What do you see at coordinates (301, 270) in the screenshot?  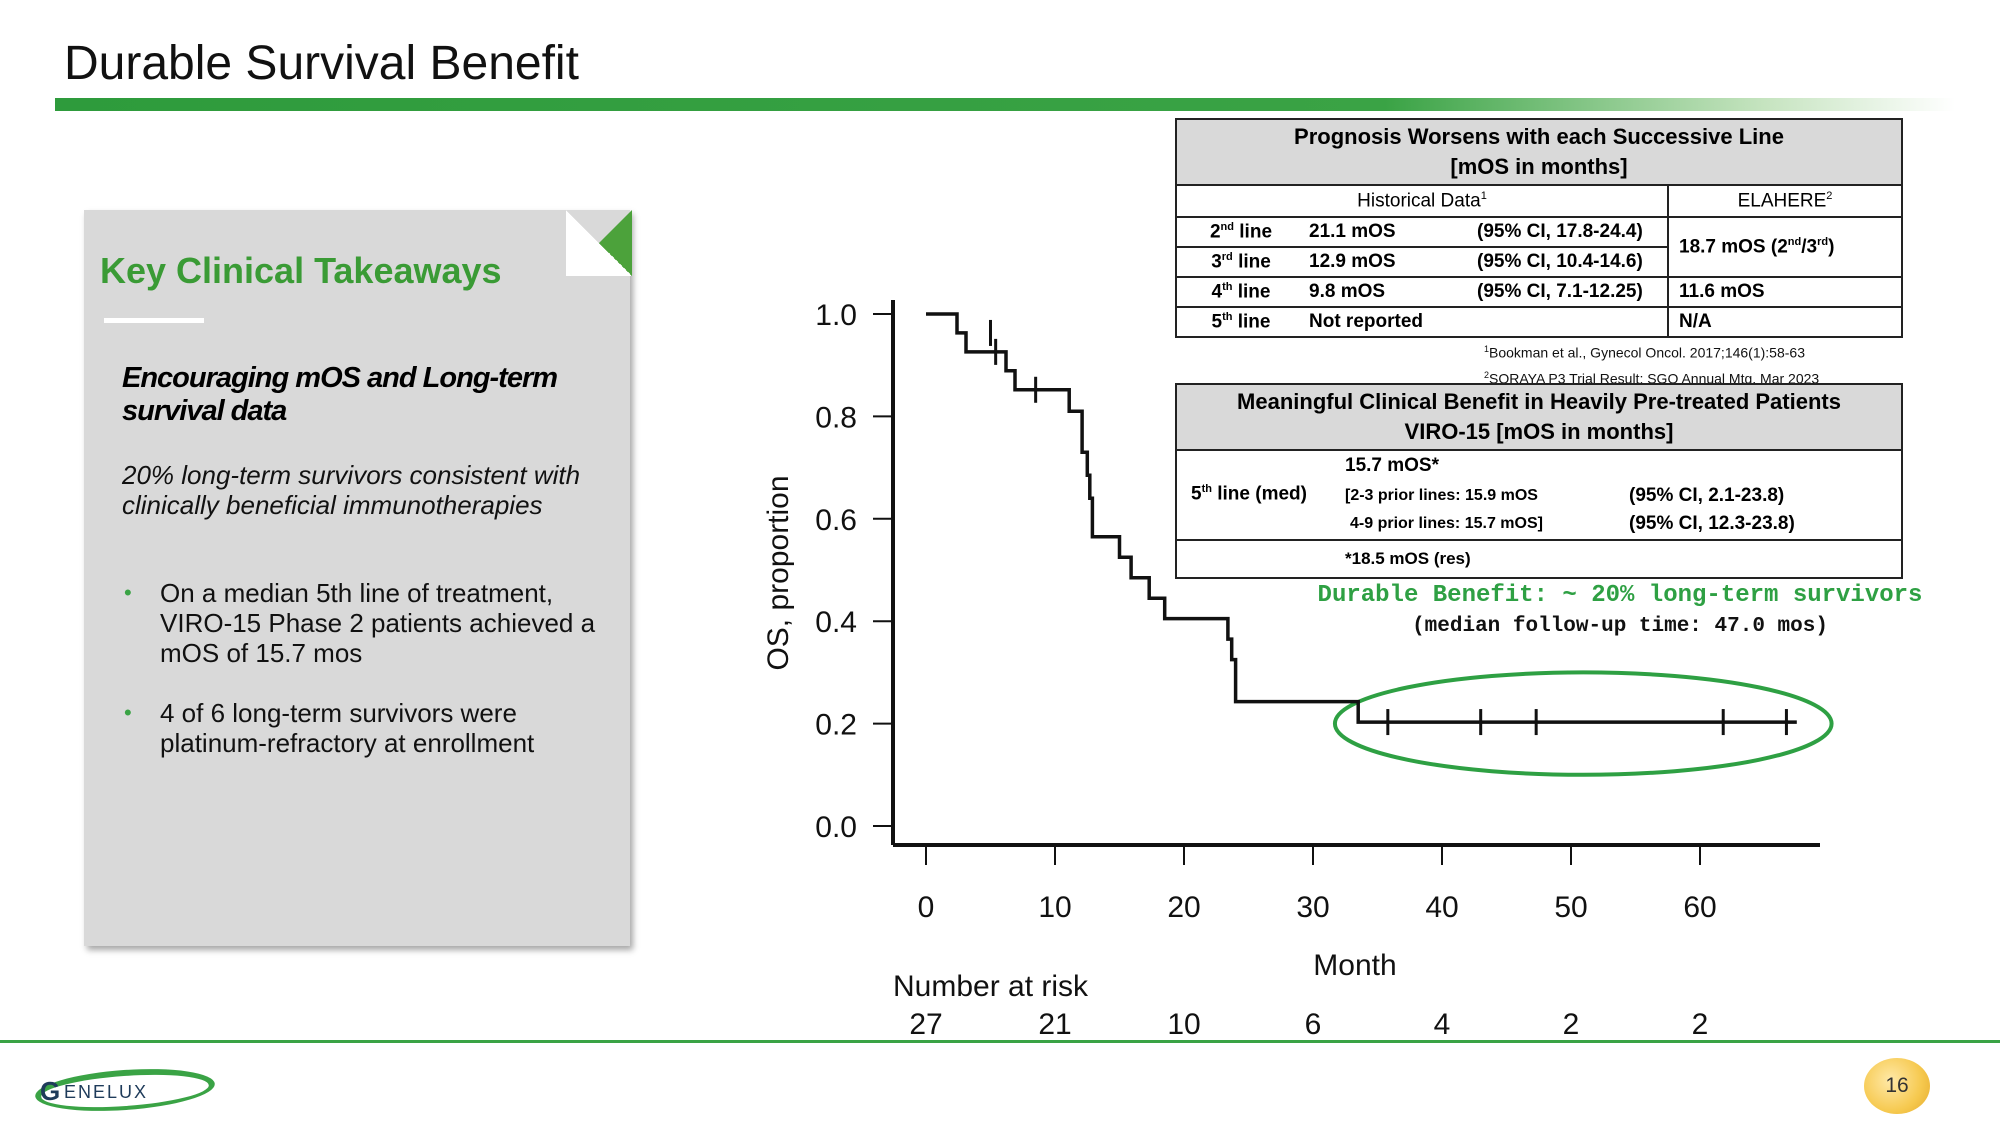 I see `takeaways-heading: Key Clinical Takeaways` at bounding box center [301, 270].